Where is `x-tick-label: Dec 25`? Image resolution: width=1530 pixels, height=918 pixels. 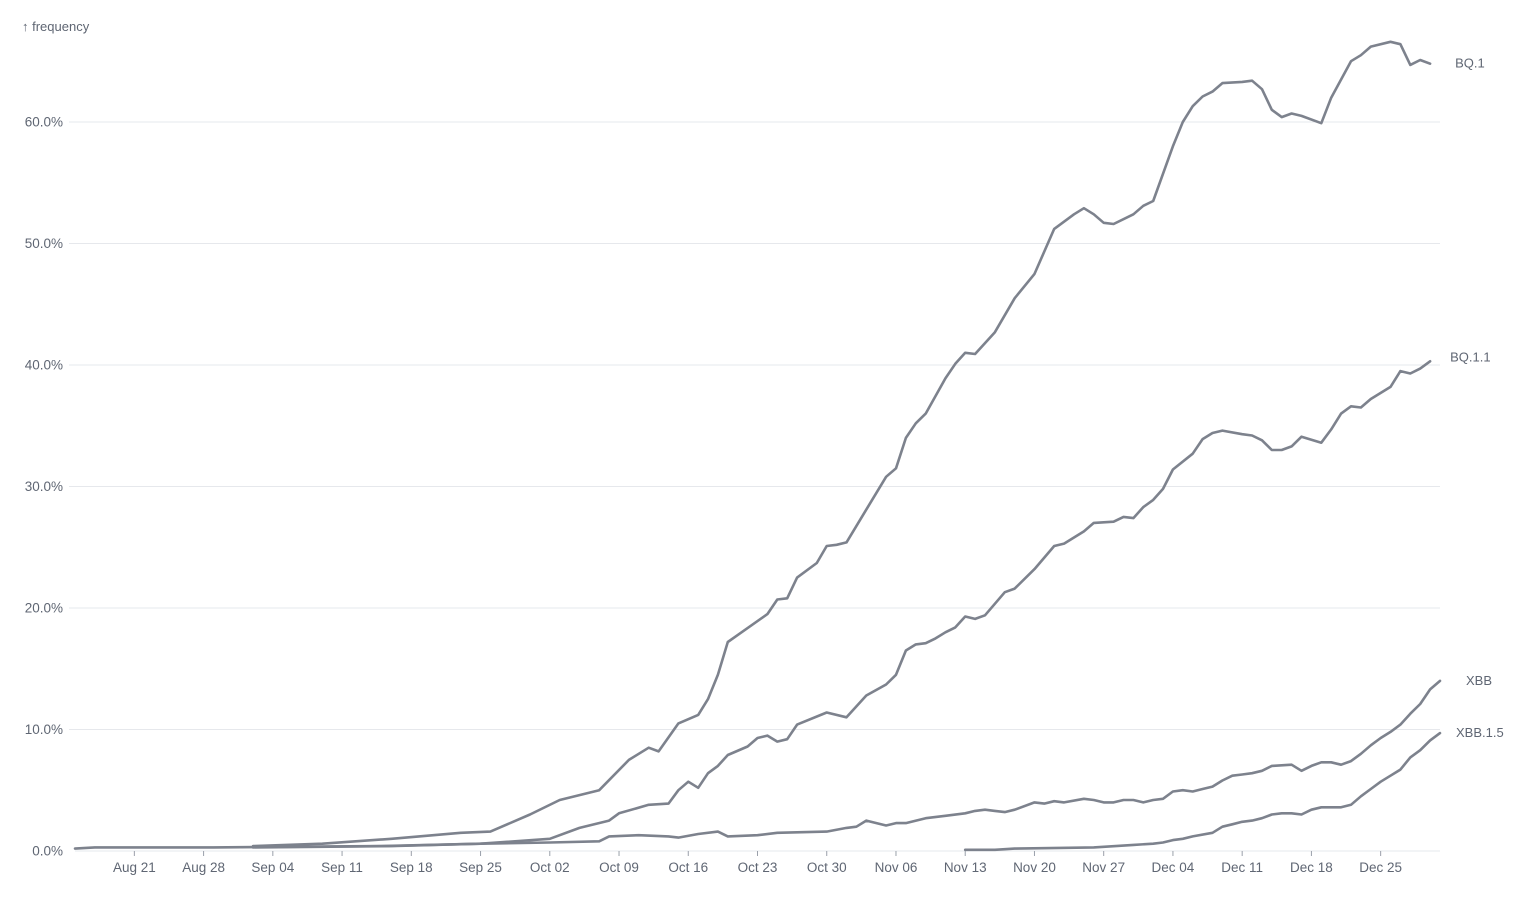 x-tick-label: Dec 25 is located at coordinates (1380, 867).